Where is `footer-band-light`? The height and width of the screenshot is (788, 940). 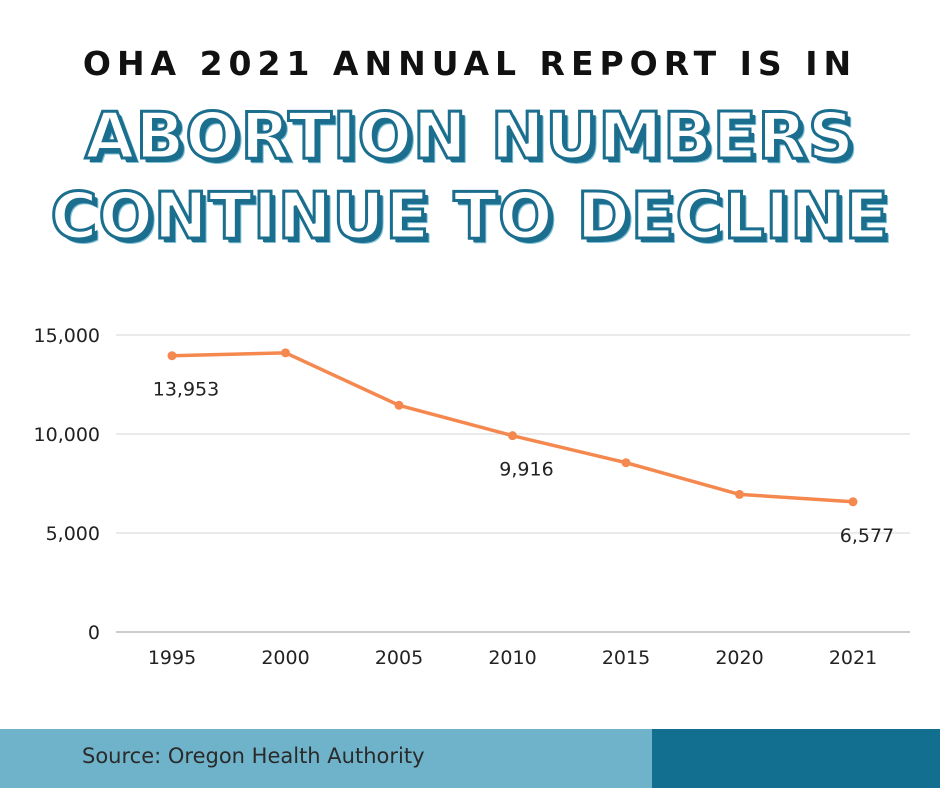
footer-band-light is located at coordinates (326, 758).